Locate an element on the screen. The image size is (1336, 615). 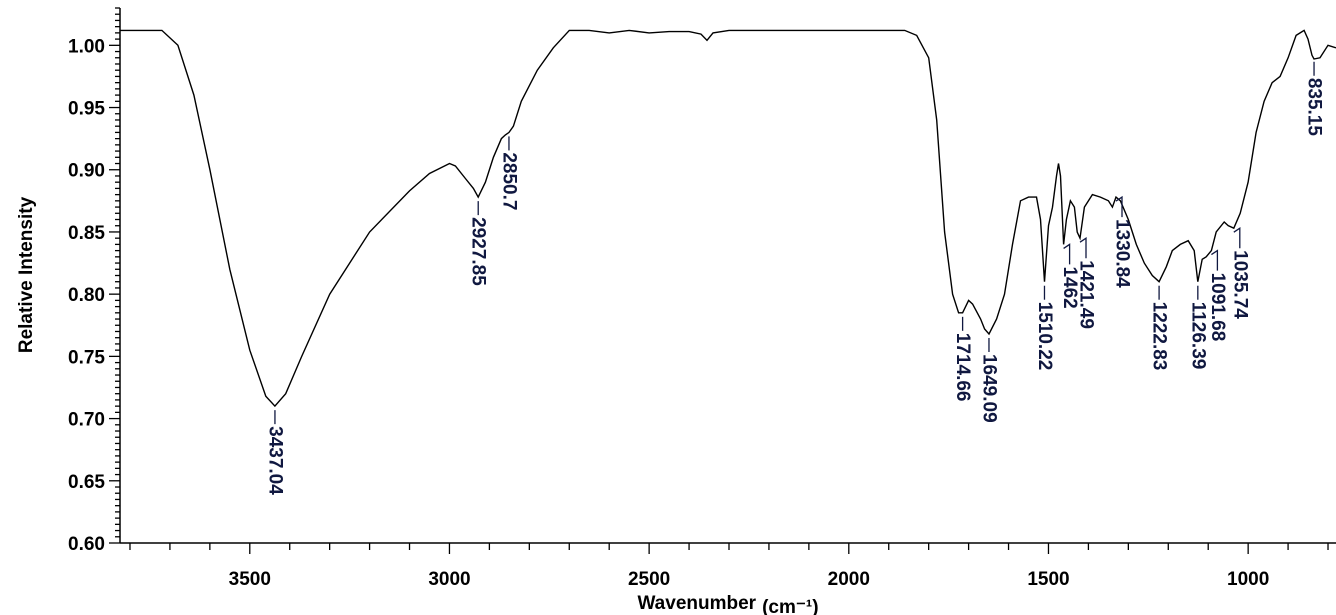
peak-label-group: 3437.04 is located at coordinates (274, 452).